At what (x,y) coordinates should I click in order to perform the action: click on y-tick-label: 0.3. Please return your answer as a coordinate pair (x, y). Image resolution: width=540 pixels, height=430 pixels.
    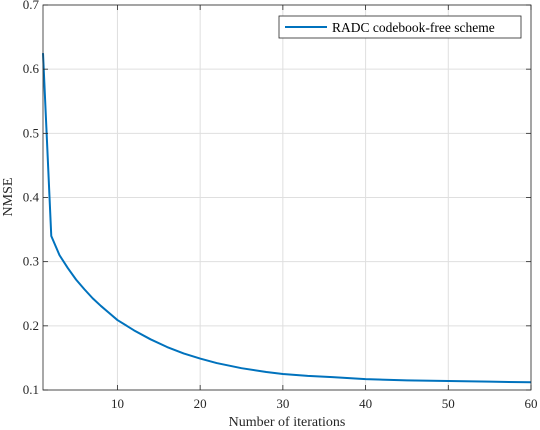
    Looking at the image, I should click on (31, 261).